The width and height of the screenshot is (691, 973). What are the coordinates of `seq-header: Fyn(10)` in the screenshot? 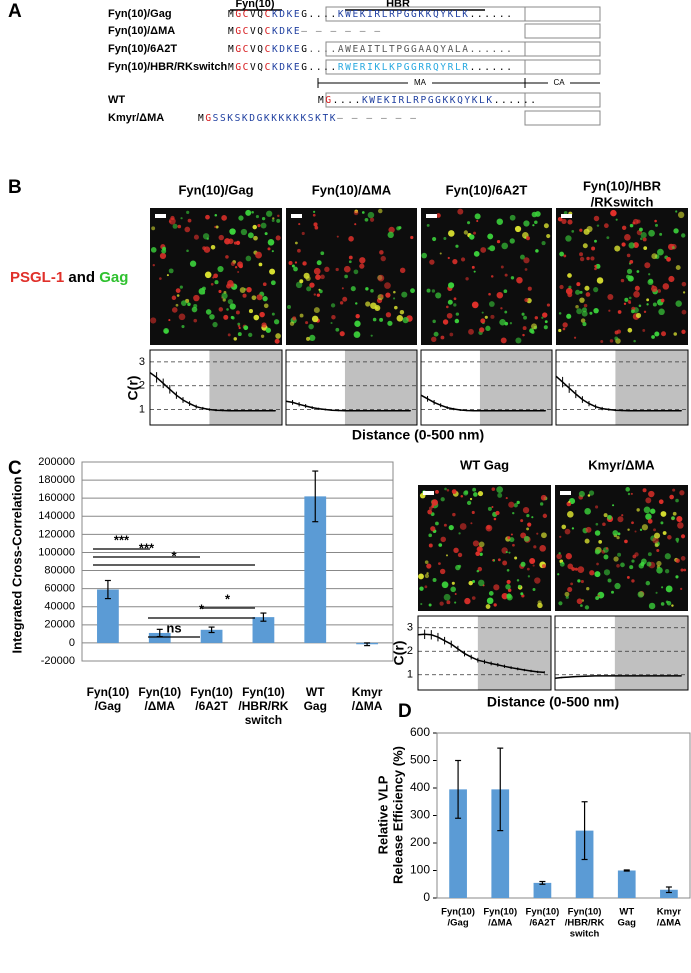 It's located at (254, 5).